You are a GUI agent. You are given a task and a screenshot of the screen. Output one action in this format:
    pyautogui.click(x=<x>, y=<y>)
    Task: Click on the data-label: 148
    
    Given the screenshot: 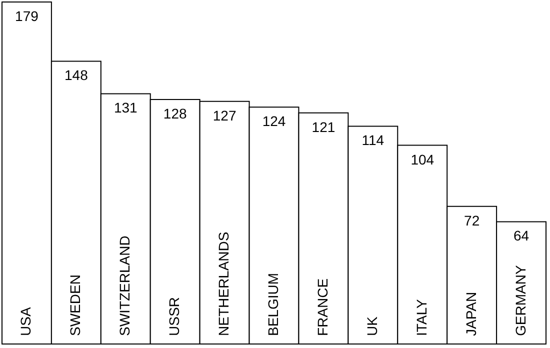 What is the action you would take?
    pyautogui.click(x=76, y=75)
    